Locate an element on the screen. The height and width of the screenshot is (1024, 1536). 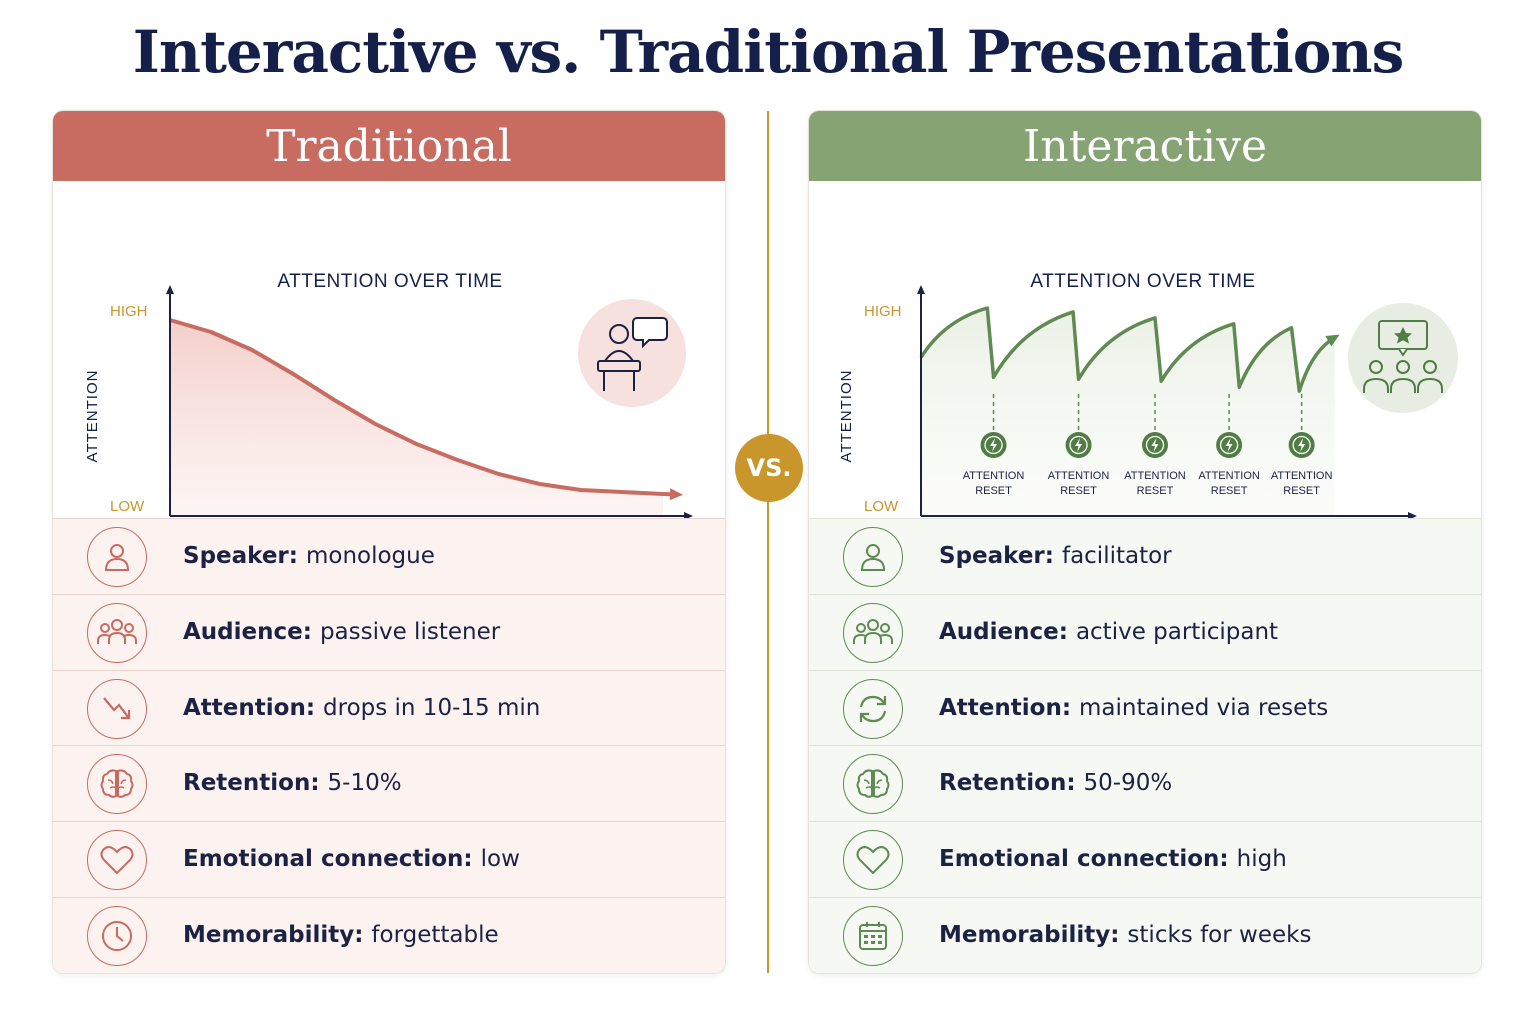
row-value: forgettable is located at coordinates (435, 934).